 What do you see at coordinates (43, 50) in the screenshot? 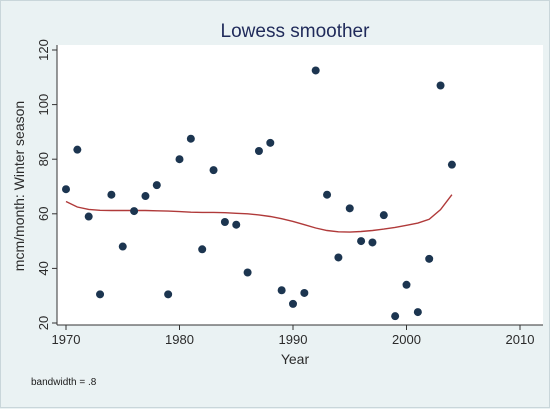
I see `y-tick-label: 120` at bounding box center [43, 50].